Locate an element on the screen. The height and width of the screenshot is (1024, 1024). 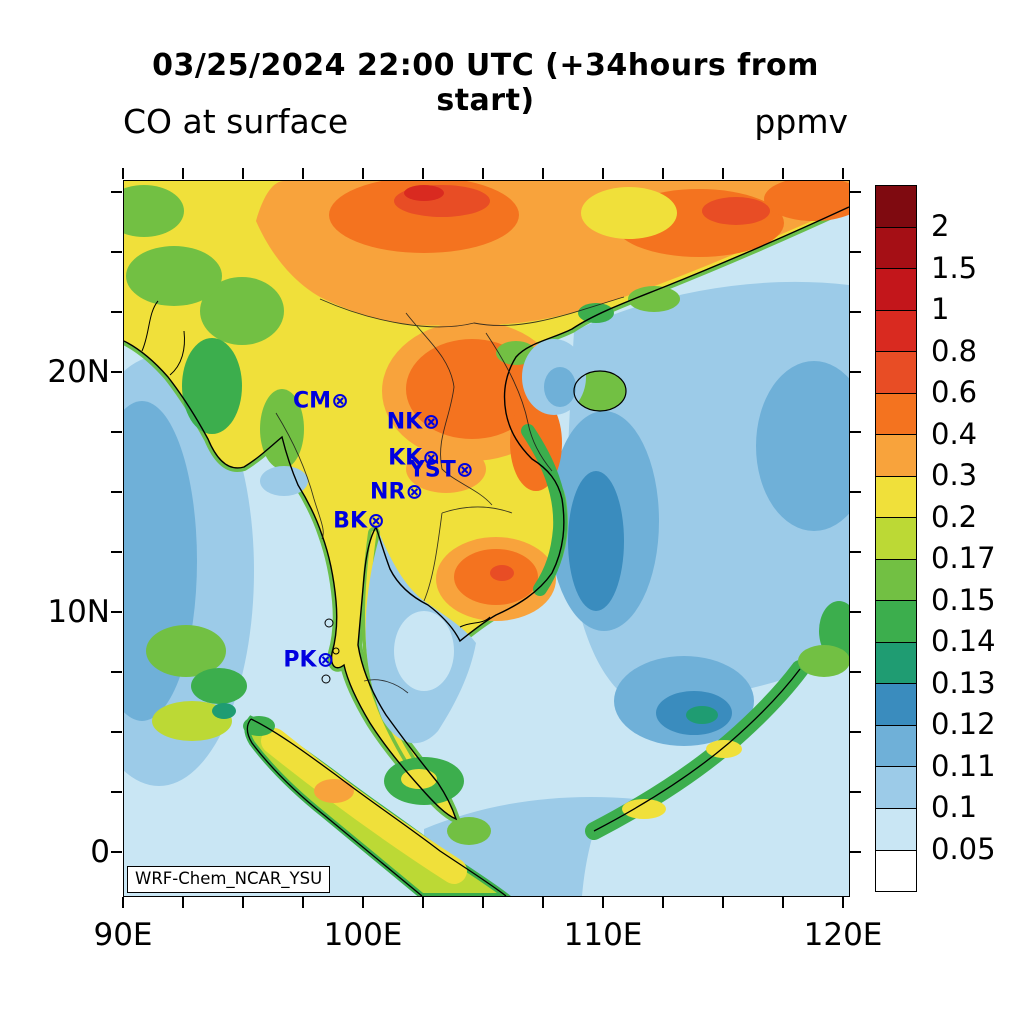
colorbar-label-0p05: 0.05 is located at coordinates (963, 848).